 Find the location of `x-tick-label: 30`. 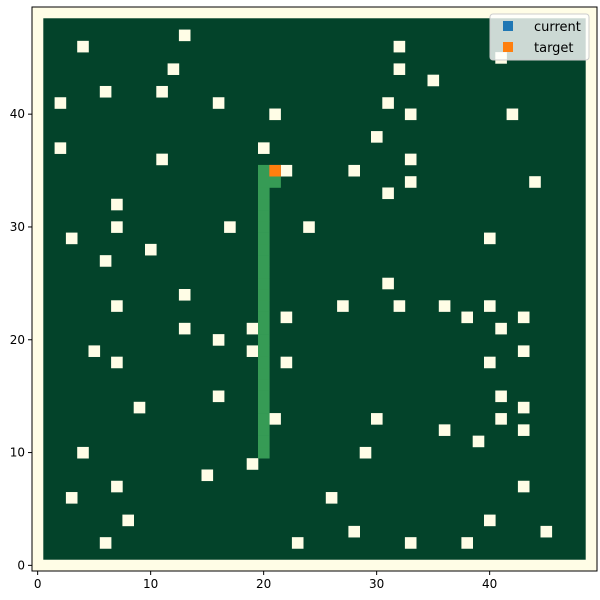

x-tick-label: 30 is located at coordinates (376, 584).